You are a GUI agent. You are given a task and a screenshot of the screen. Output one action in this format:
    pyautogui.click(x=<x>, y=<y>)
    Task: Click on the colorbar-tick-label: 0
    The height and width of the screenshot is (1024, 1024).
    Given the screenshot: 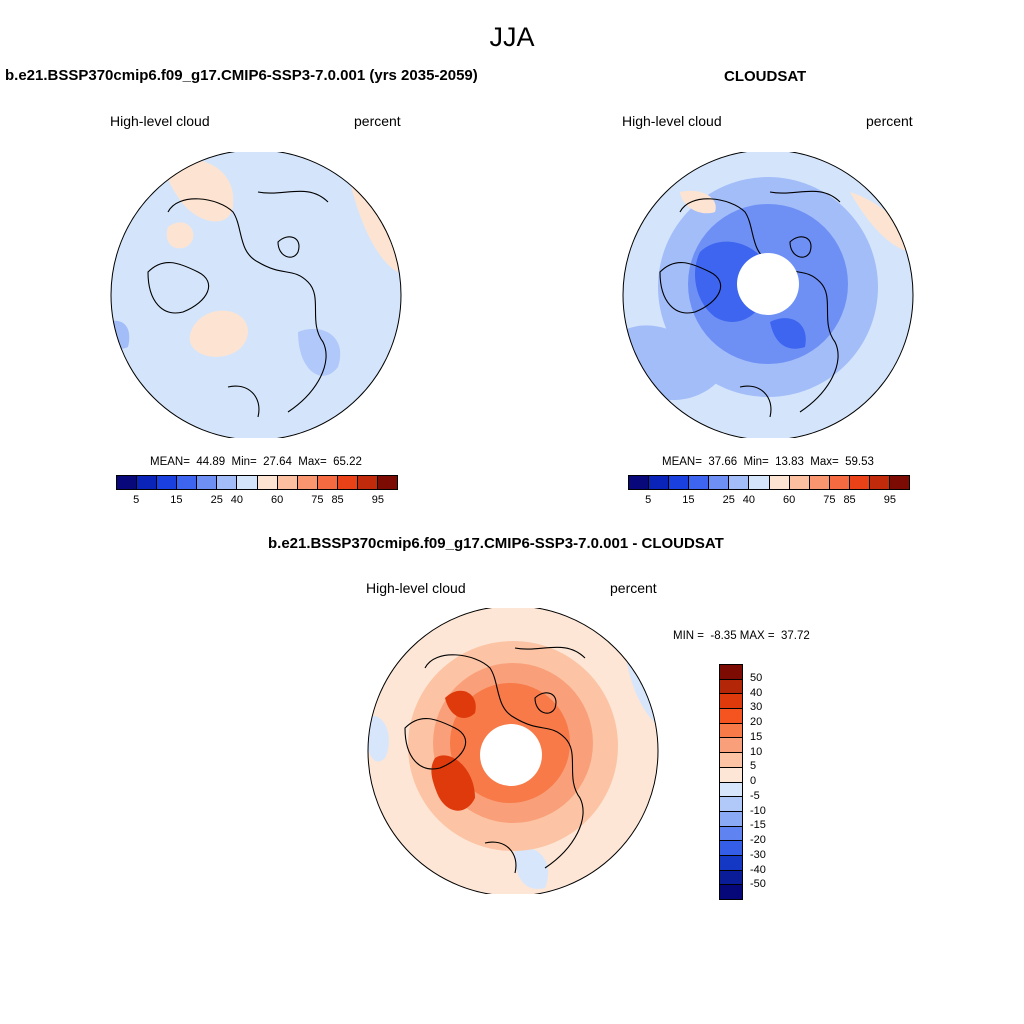 What is the action you would take?
    pyautogui.click(x=753, y=781)
    